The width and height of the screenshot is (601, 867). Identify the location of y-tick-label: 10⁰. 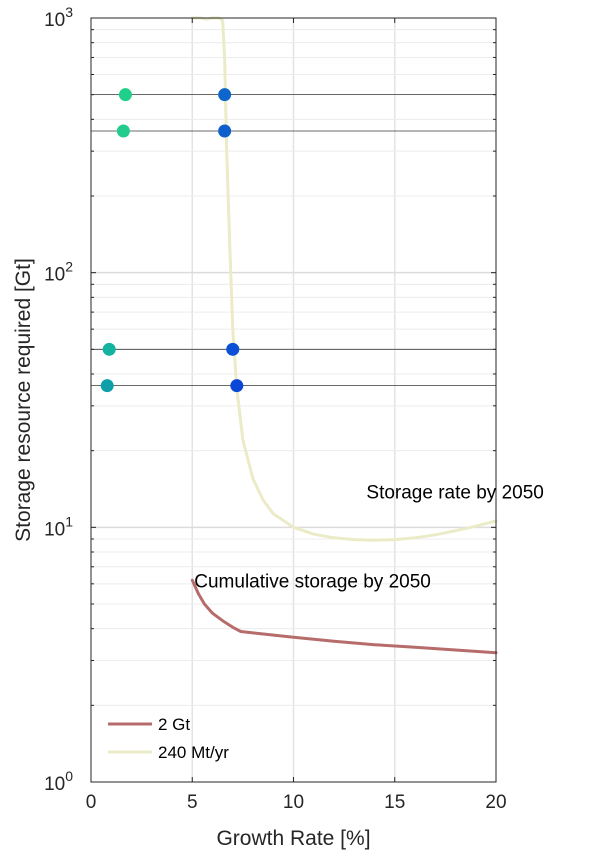
(58, 781).